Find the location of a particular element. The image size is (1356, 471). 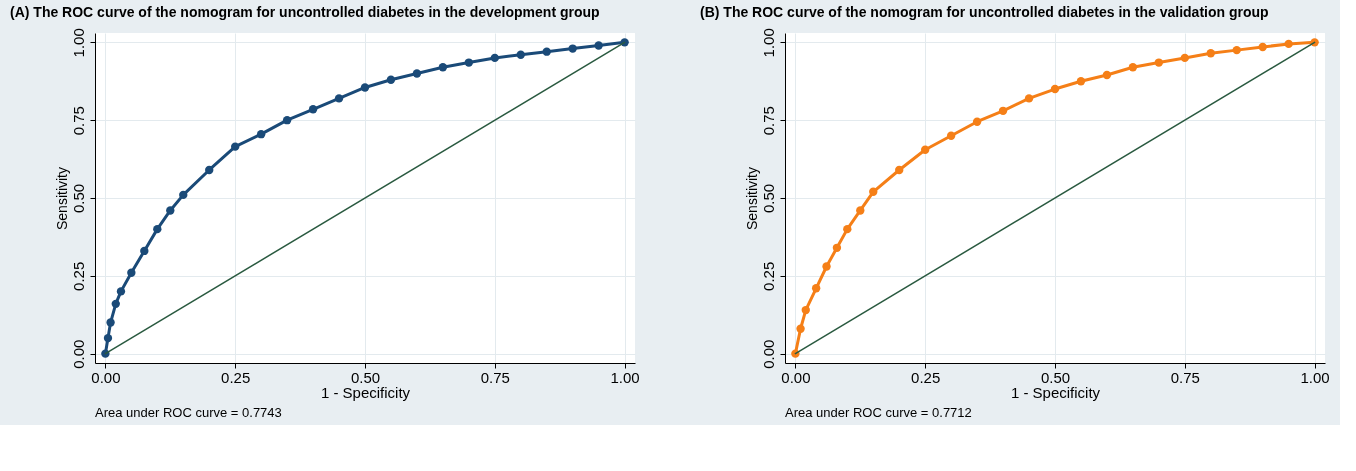

chart-title: (B) The ROC curve of the nomogram for uncontrolled diabetes in the validation group is located at coordinates (984, 11).